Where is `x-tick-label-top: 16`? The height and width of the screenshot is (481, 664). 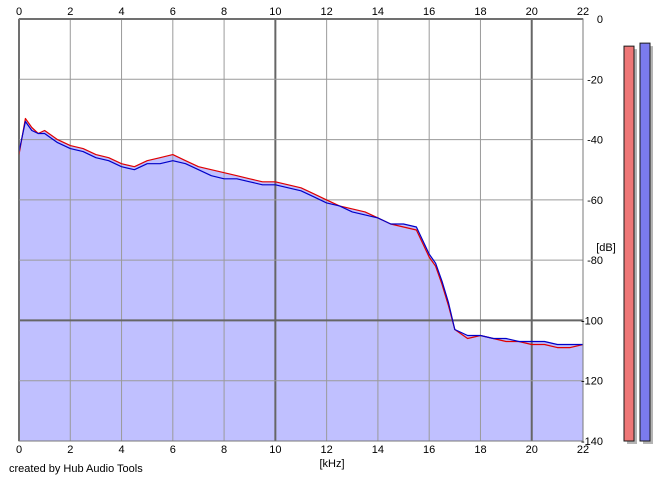 x-tick-label-top: 16 is located at coordinates (429, 12).